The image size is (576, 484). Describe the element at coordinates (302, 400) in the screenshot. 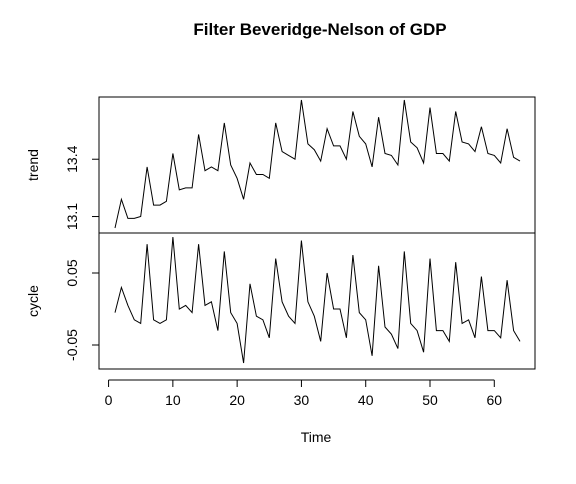

I see `x-tick-label: 30` at that location.